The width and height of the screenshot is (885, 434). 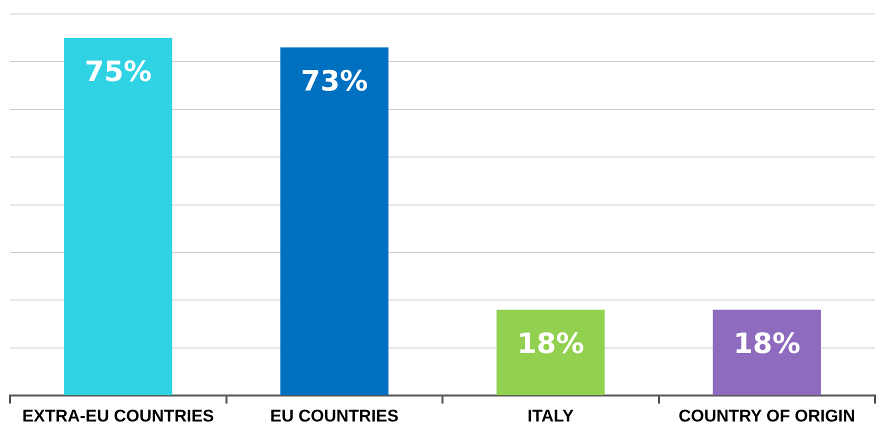 I want to click on data-label: 73%, so click(x=334, y=81).